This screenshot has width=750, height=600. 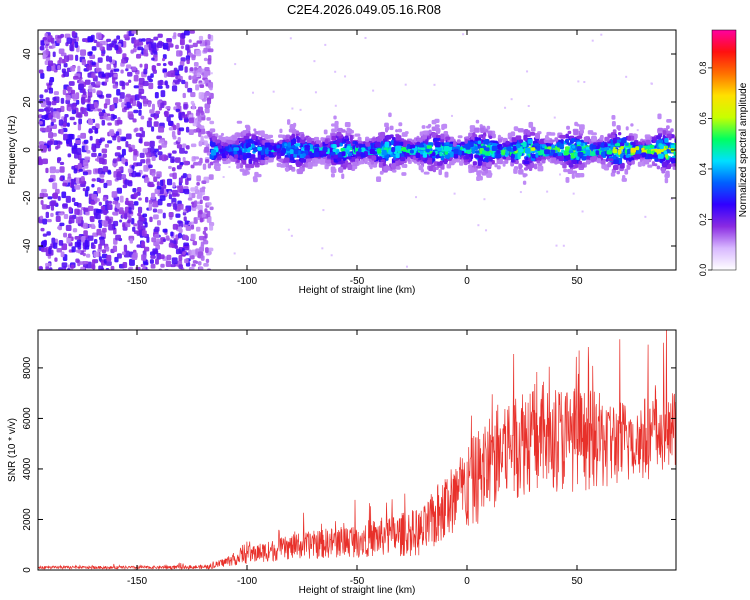 What do you see at coordinates (705, 169) in the screenshot?
I see `colorbar-ticks: 0.0 0.2 0.4 0.6 0.8` at bounding box center [705, 169].